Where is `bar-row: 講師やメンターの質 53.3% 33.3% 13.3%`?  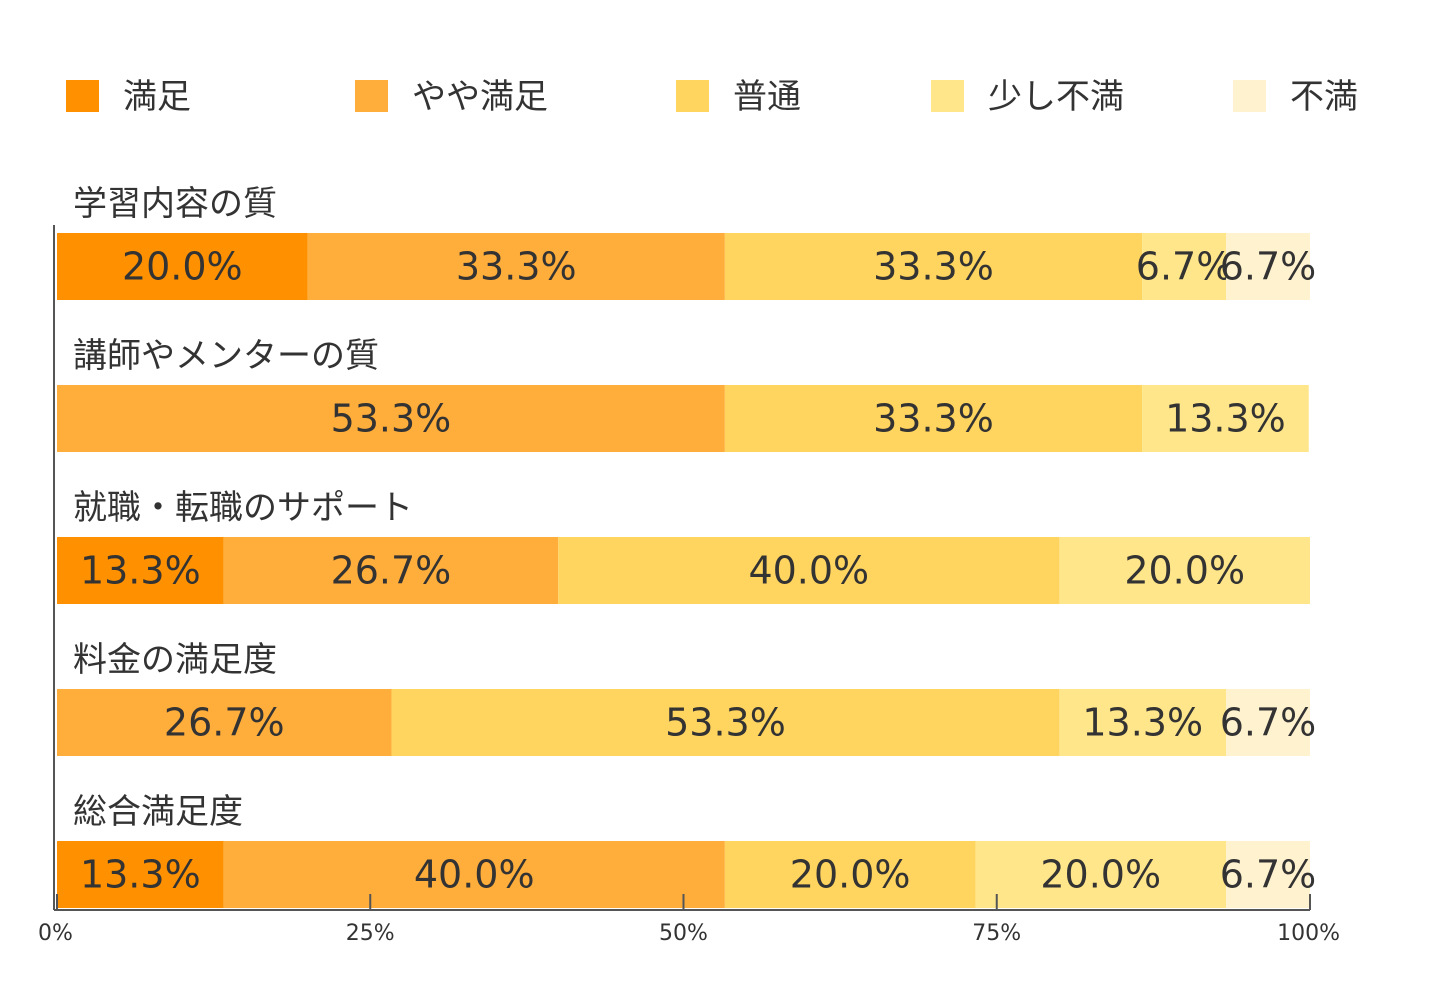 bar-row: 講師やメンターの質 53.3% 33.3% 13.3% is located at coordinates (683, 394).